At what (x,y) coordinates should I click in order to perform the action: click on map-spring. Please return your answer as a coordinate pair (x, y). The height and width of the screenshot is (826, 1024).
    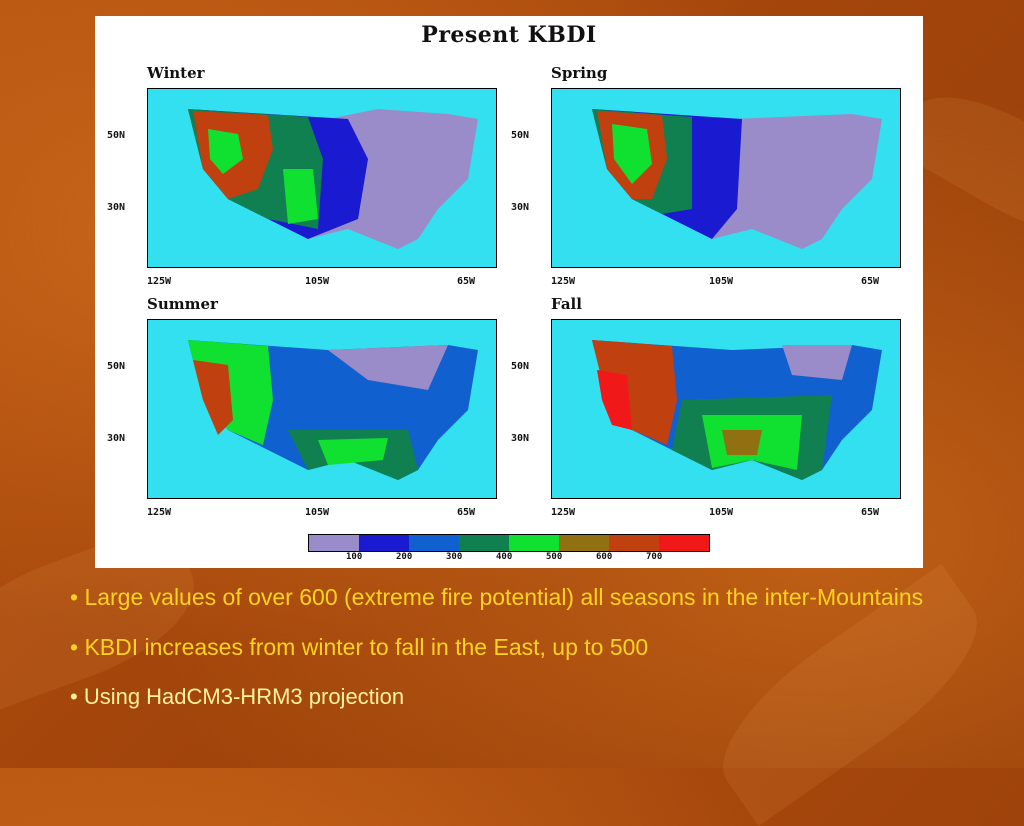
    Looking at the image, I should click on (726, 178).